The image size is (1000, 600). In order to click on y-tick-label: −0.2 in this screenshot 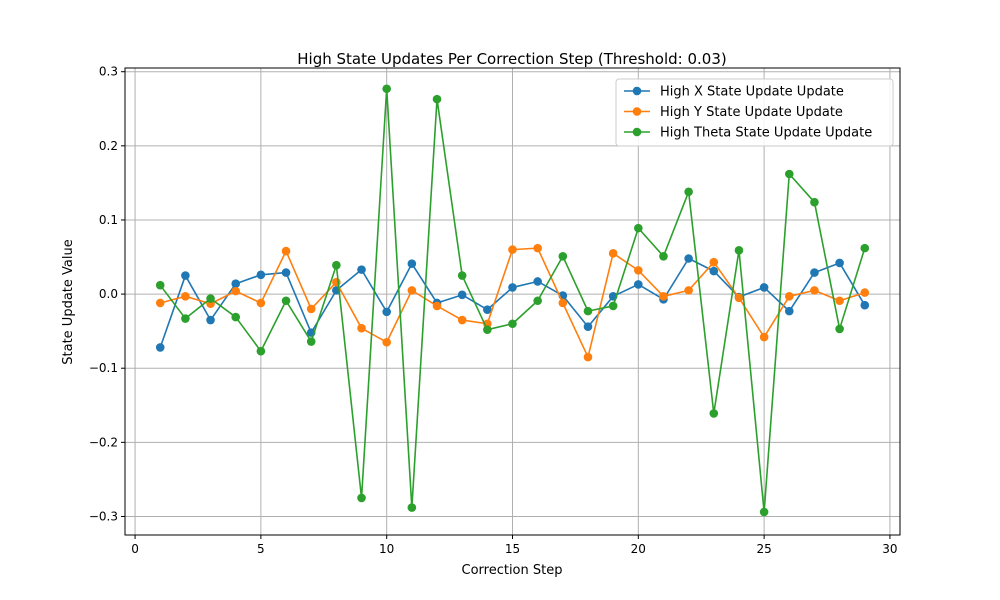, I will do `click(103, 442)`.